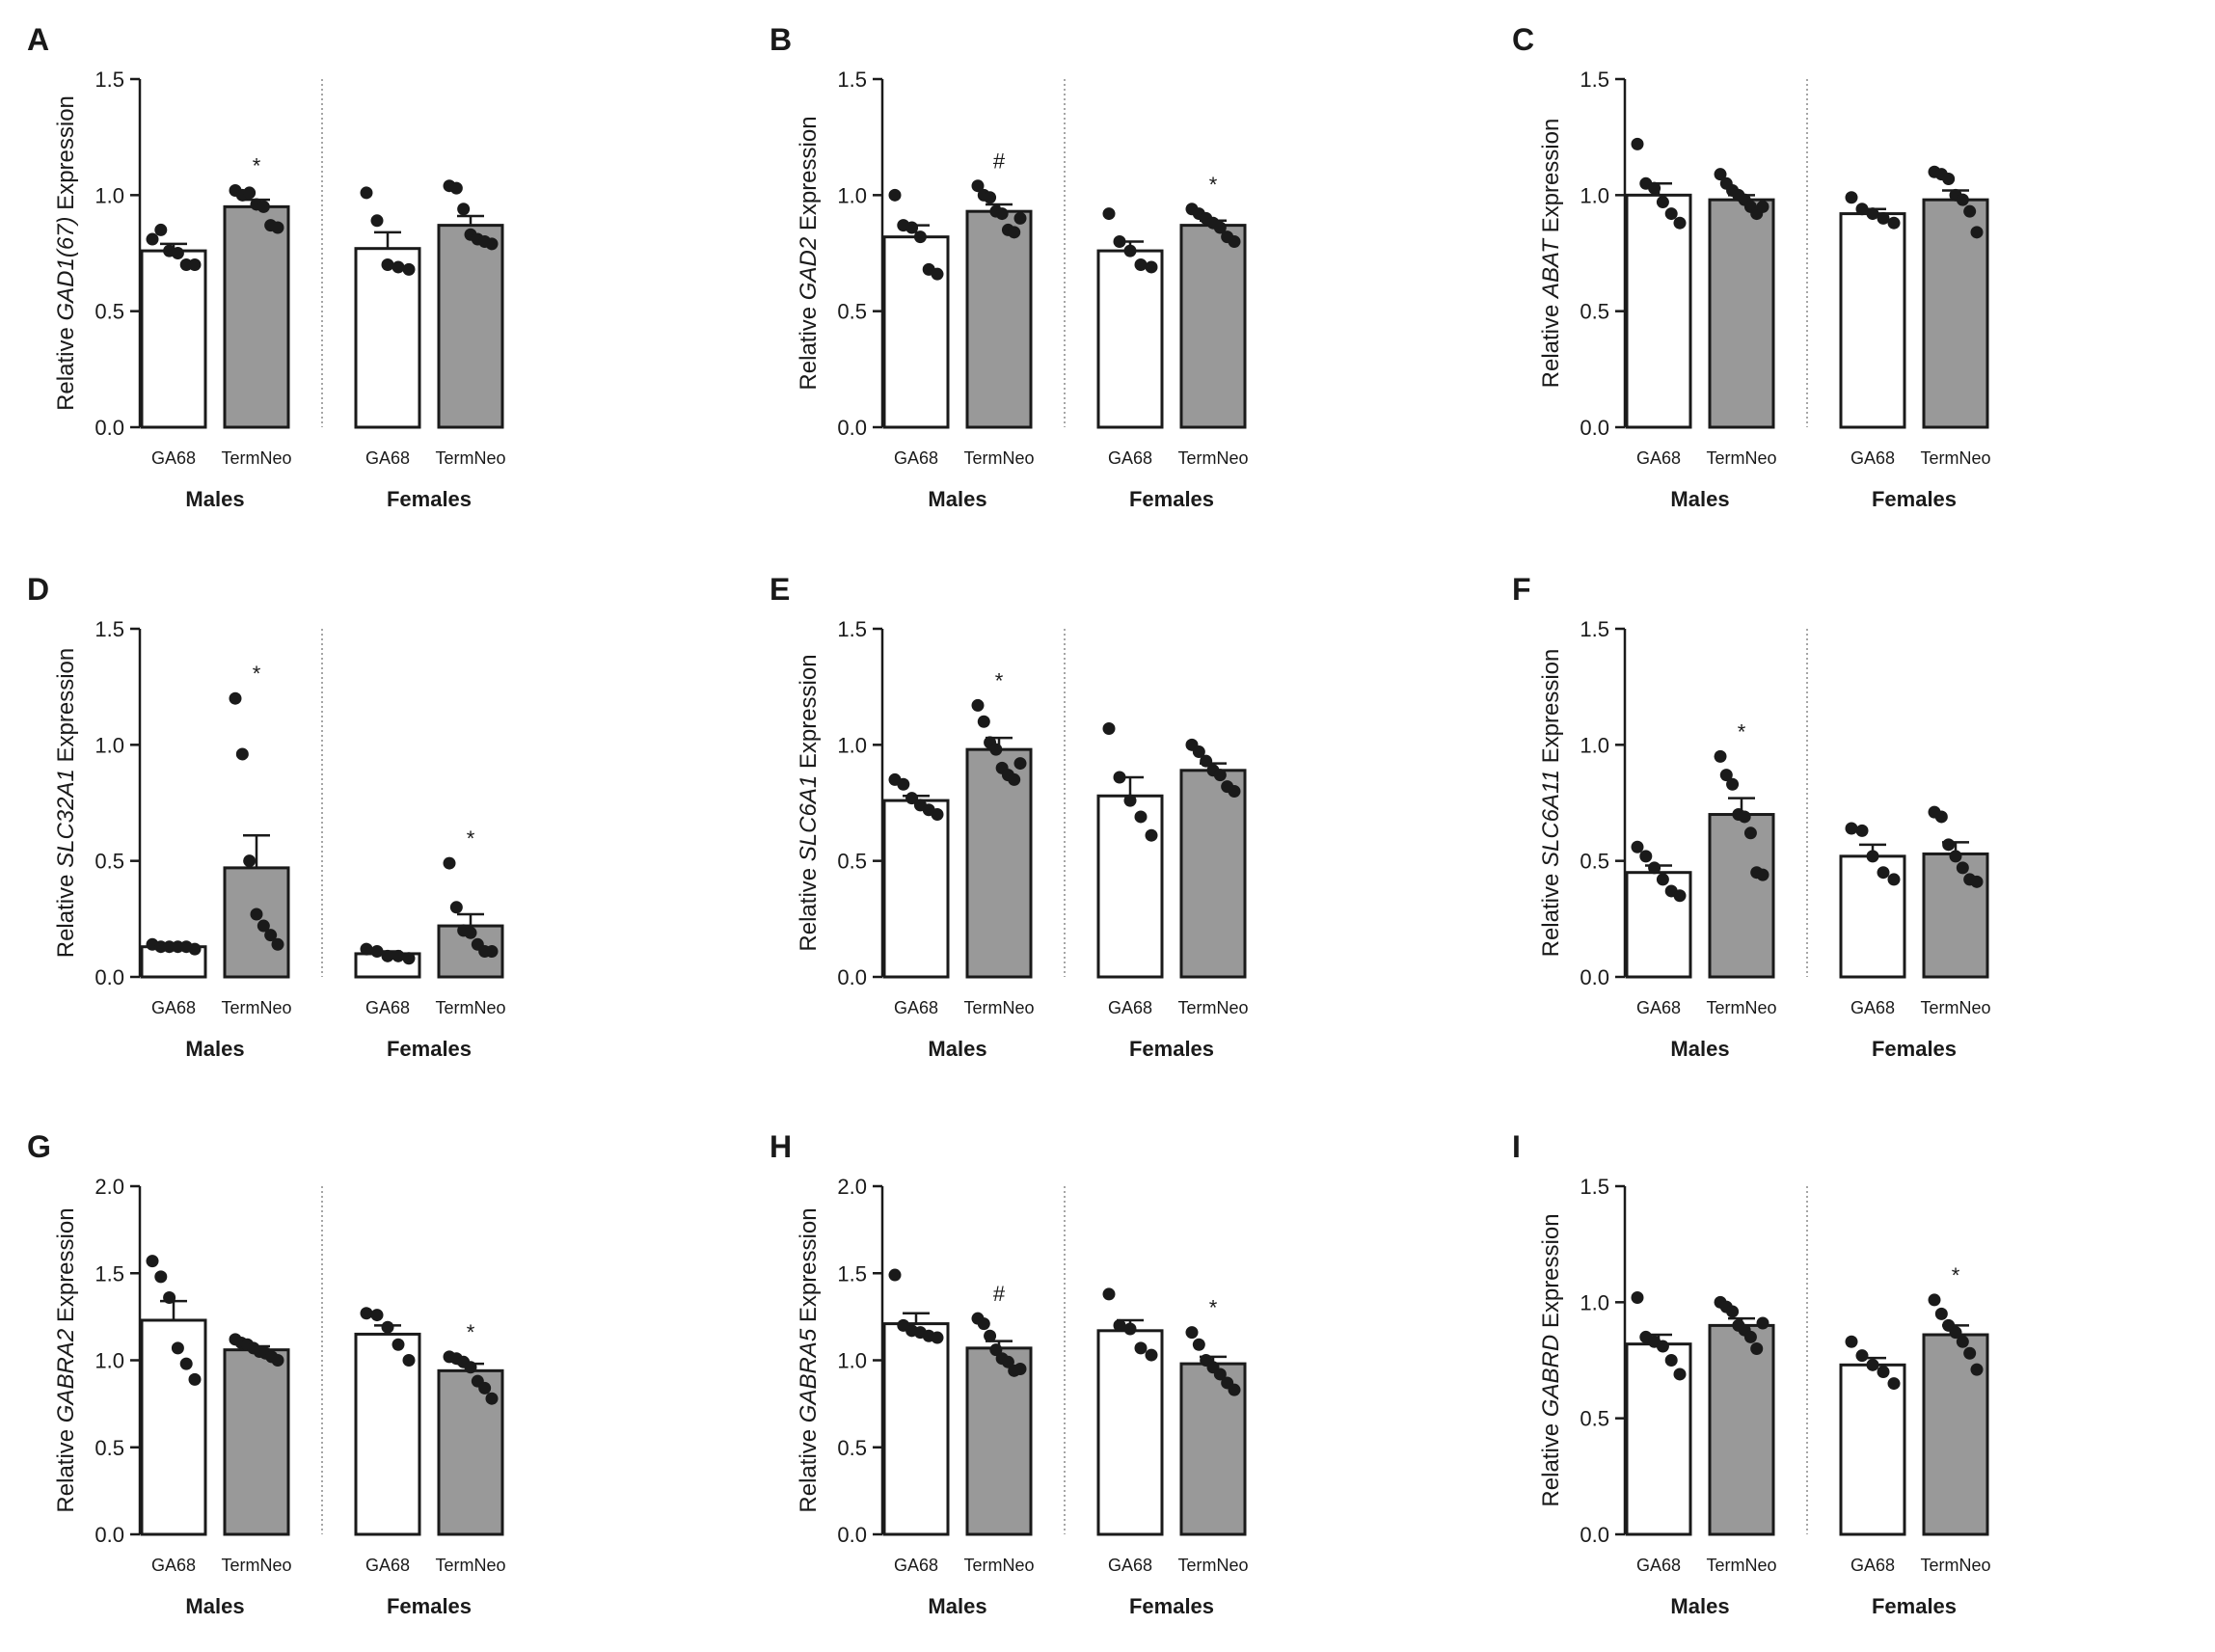 This screenshot has height=1652, width=2215. Describe the element at coordinates (1000, 161) in the screenshot. I see `significance-mark: #` at that location.